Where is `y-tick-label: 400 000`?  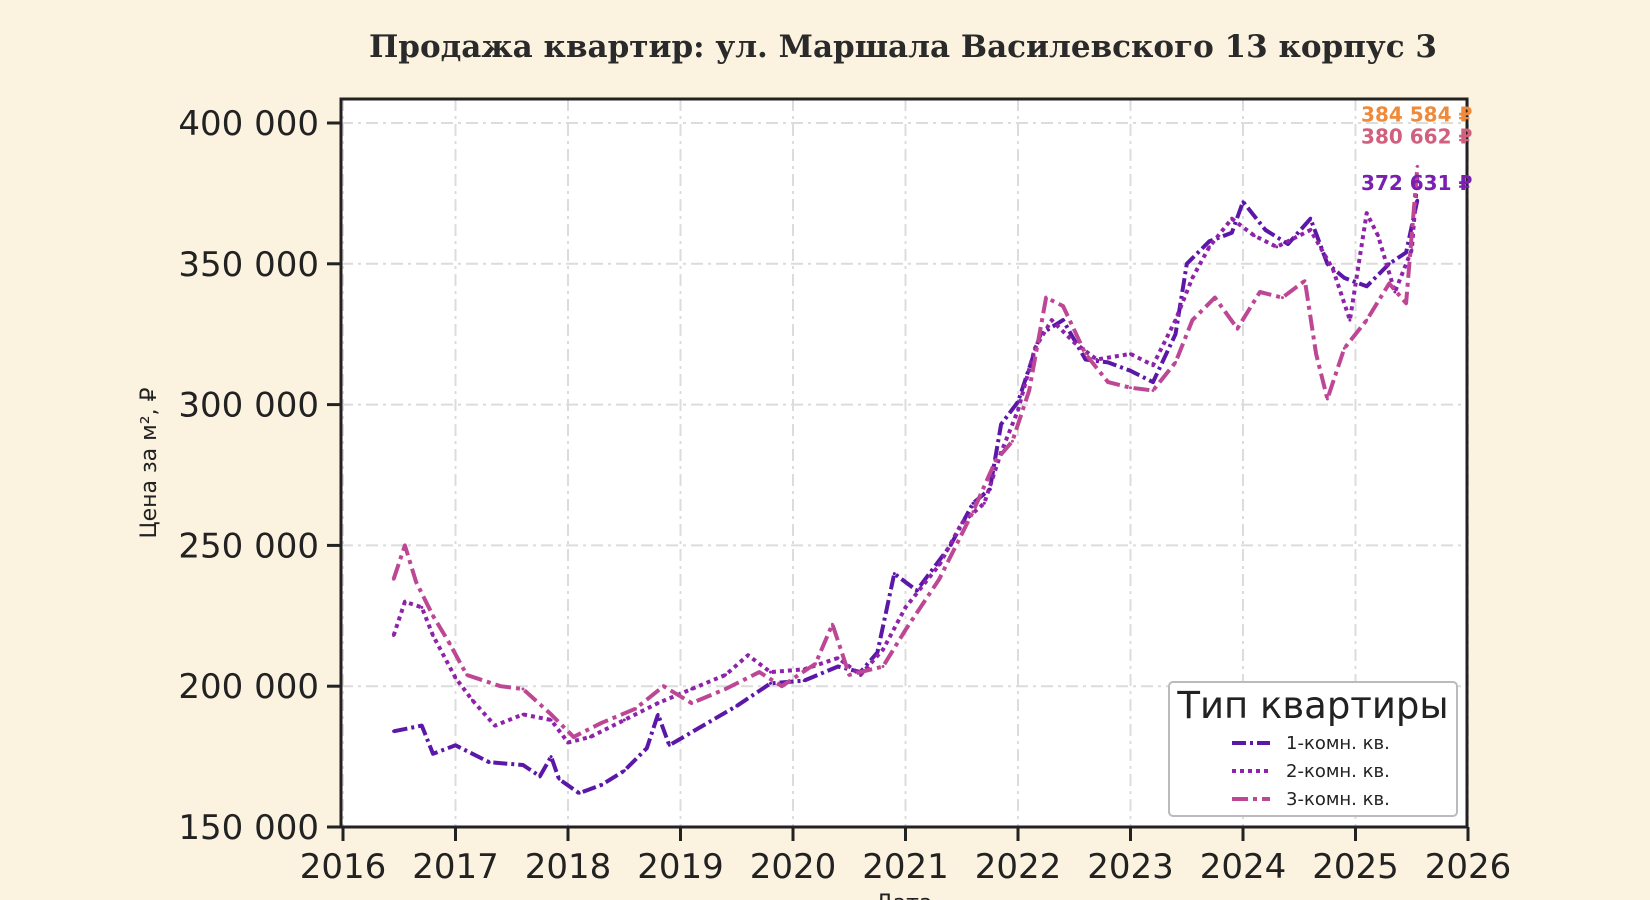
y-tick-label: 400 000 is located at coordinates (248, 124).